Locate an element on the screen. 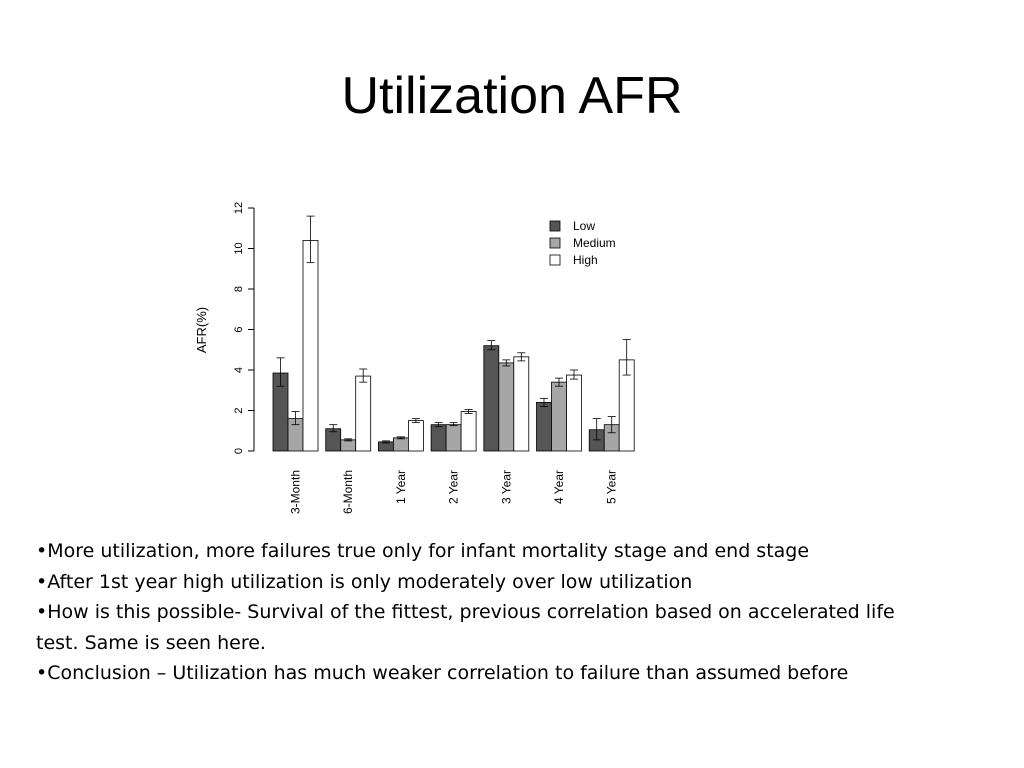  x-tick-label: 4 Year is located at coordinates (559, 487).